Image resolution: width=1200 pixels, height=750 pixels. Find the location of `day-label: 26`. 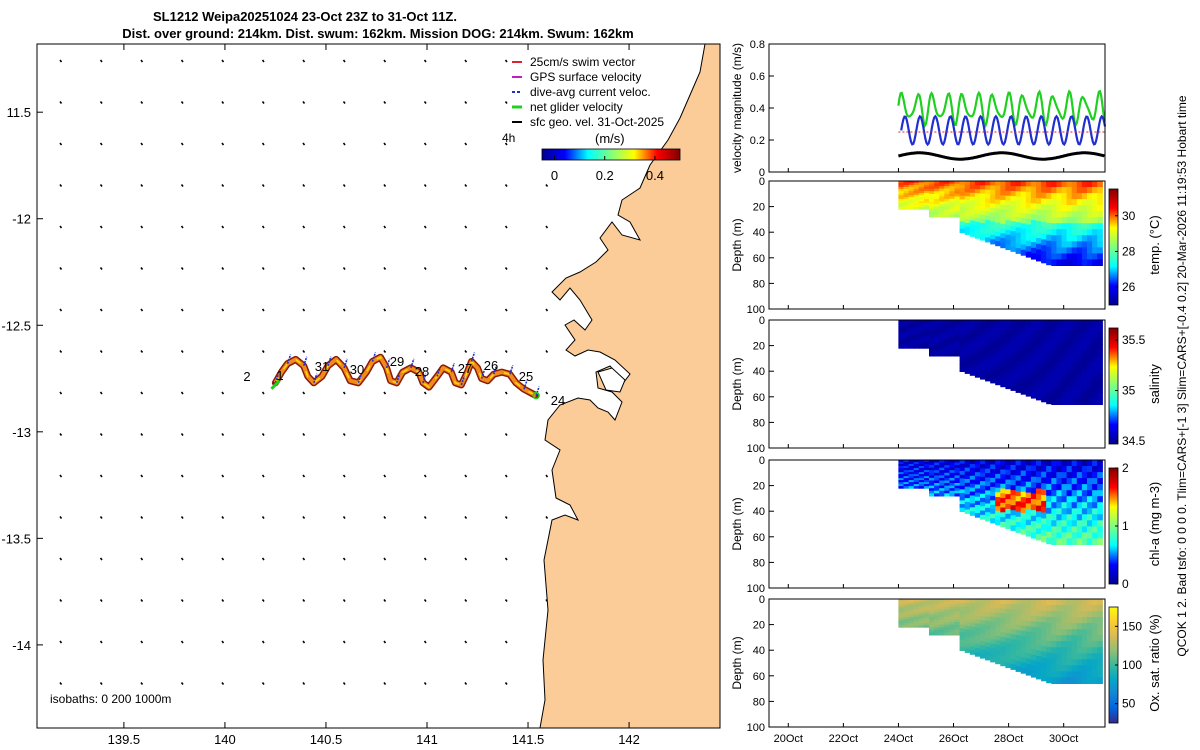

day-label: 26 is located at coordinates (491, 365).